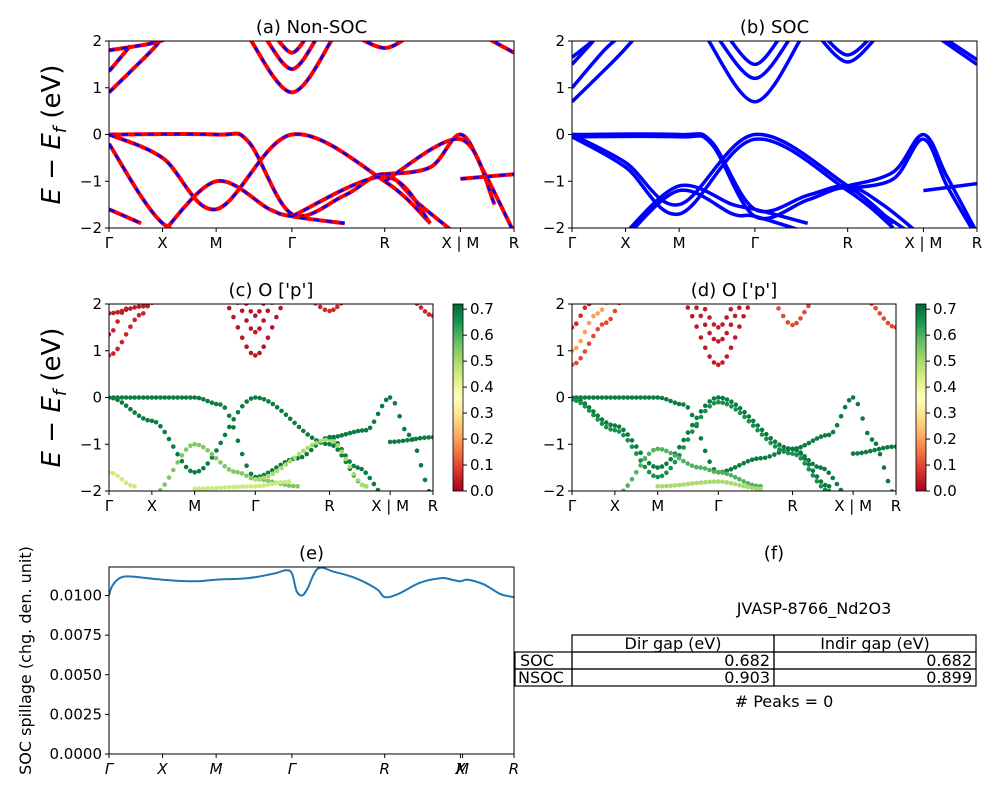 The image size is (1000, 800). I want to click on table-row-label: NSOC, so click(541, 677).